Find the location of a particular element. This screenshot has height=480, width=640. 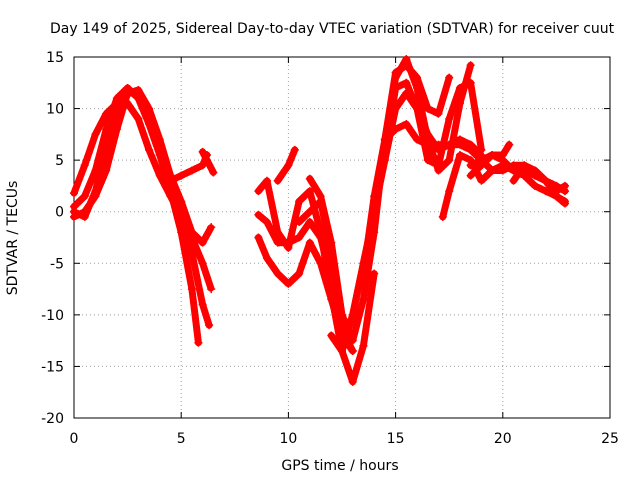

x-tick-label: 10 is located at coordinates (288, 439).